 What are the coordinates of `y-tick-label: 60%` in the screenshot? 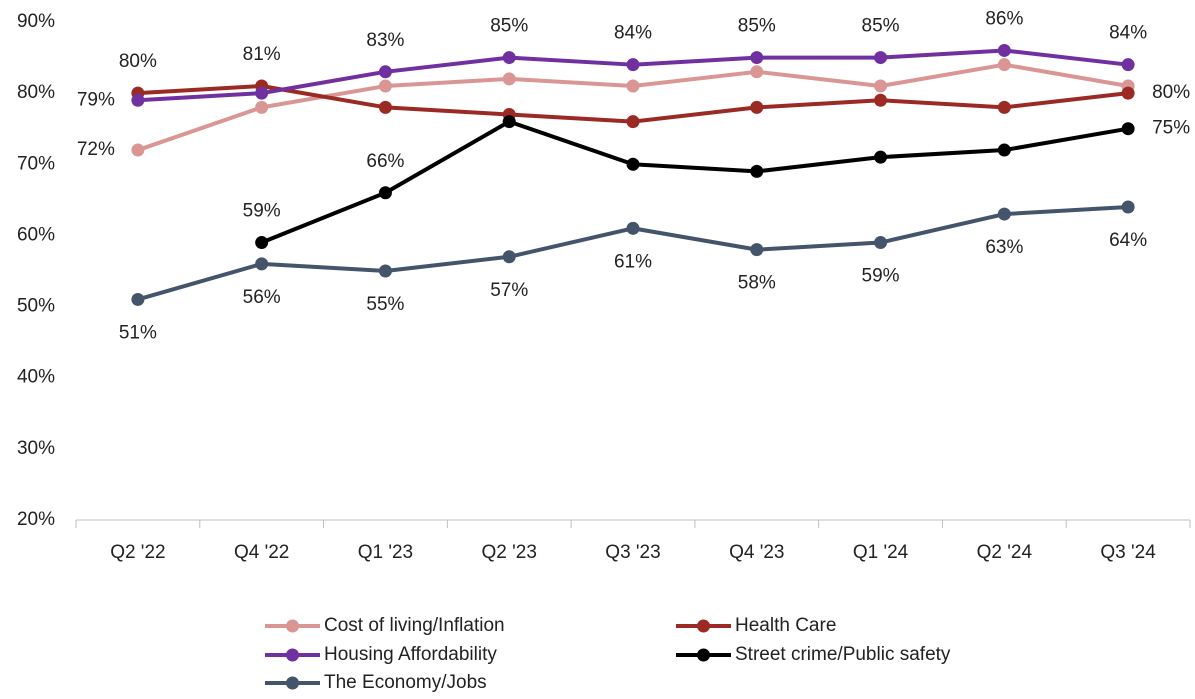 It's located at (36, 234).